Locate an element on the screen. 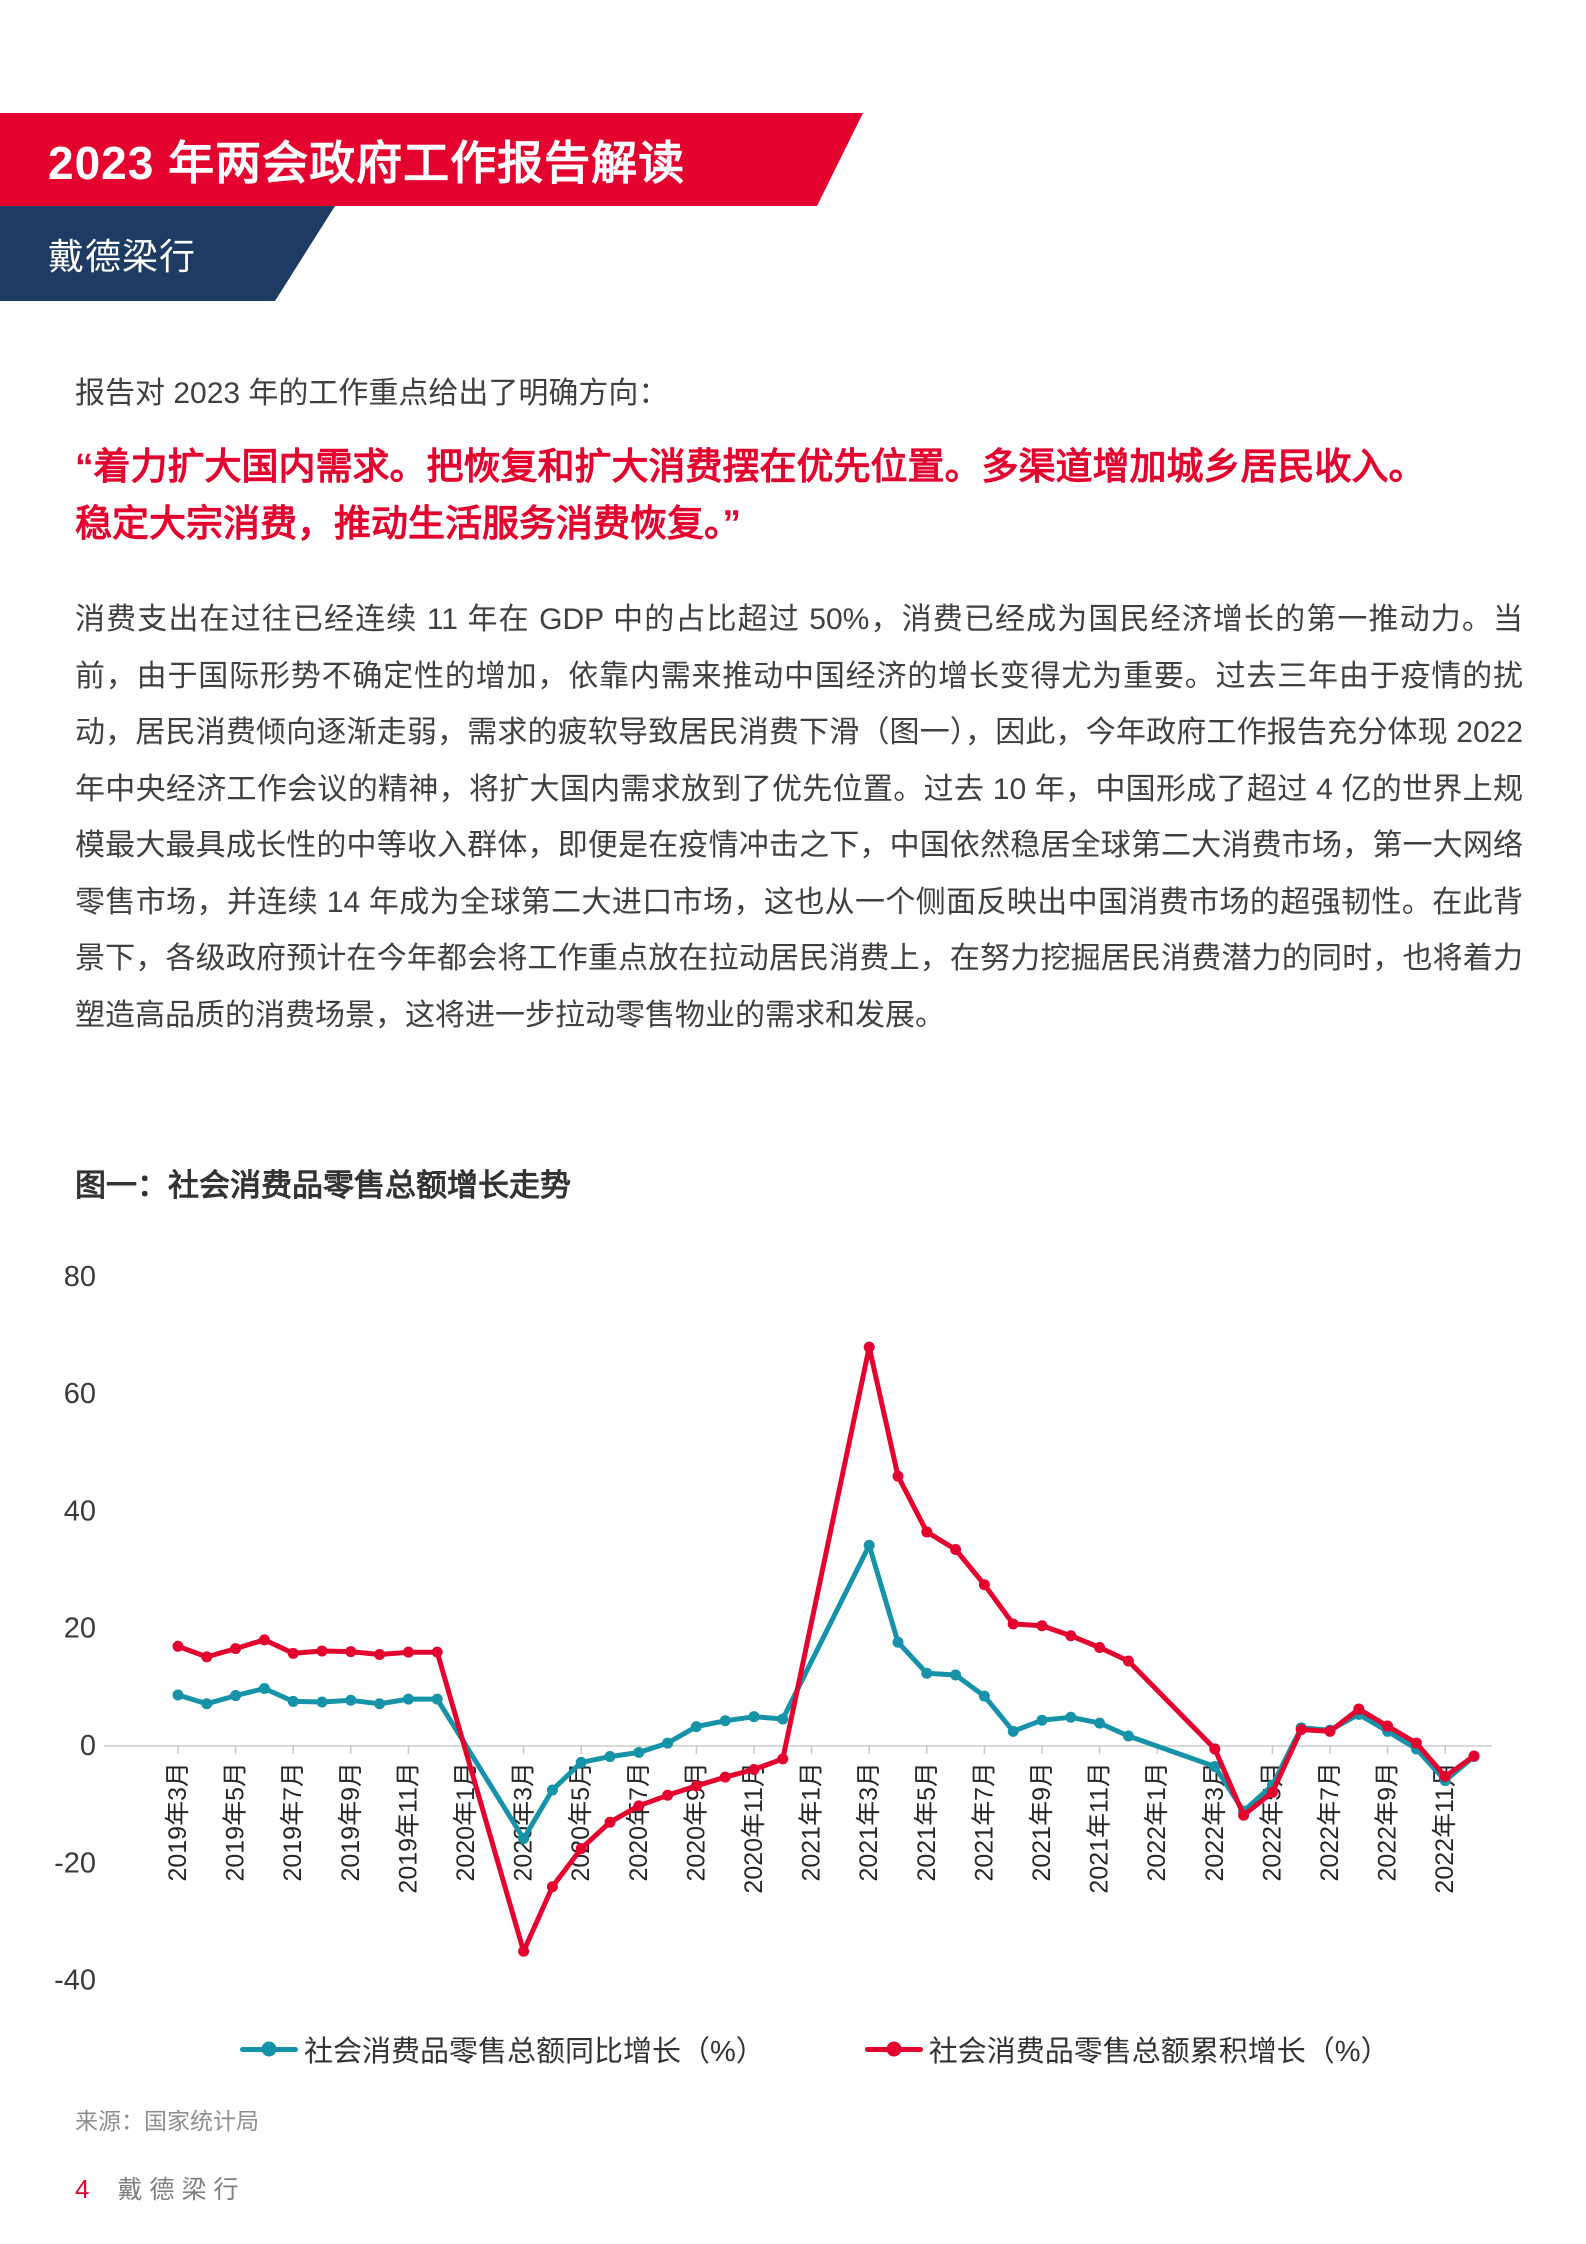  svg-text: 2021年1月 is located at coordinates (812, 1822).